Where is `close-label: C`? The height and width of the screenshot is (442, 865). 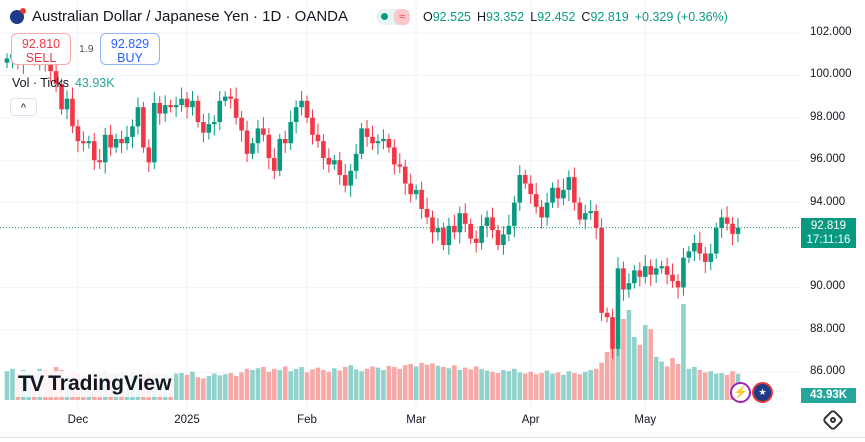 close-label: C is located at coordinates (586, 17).